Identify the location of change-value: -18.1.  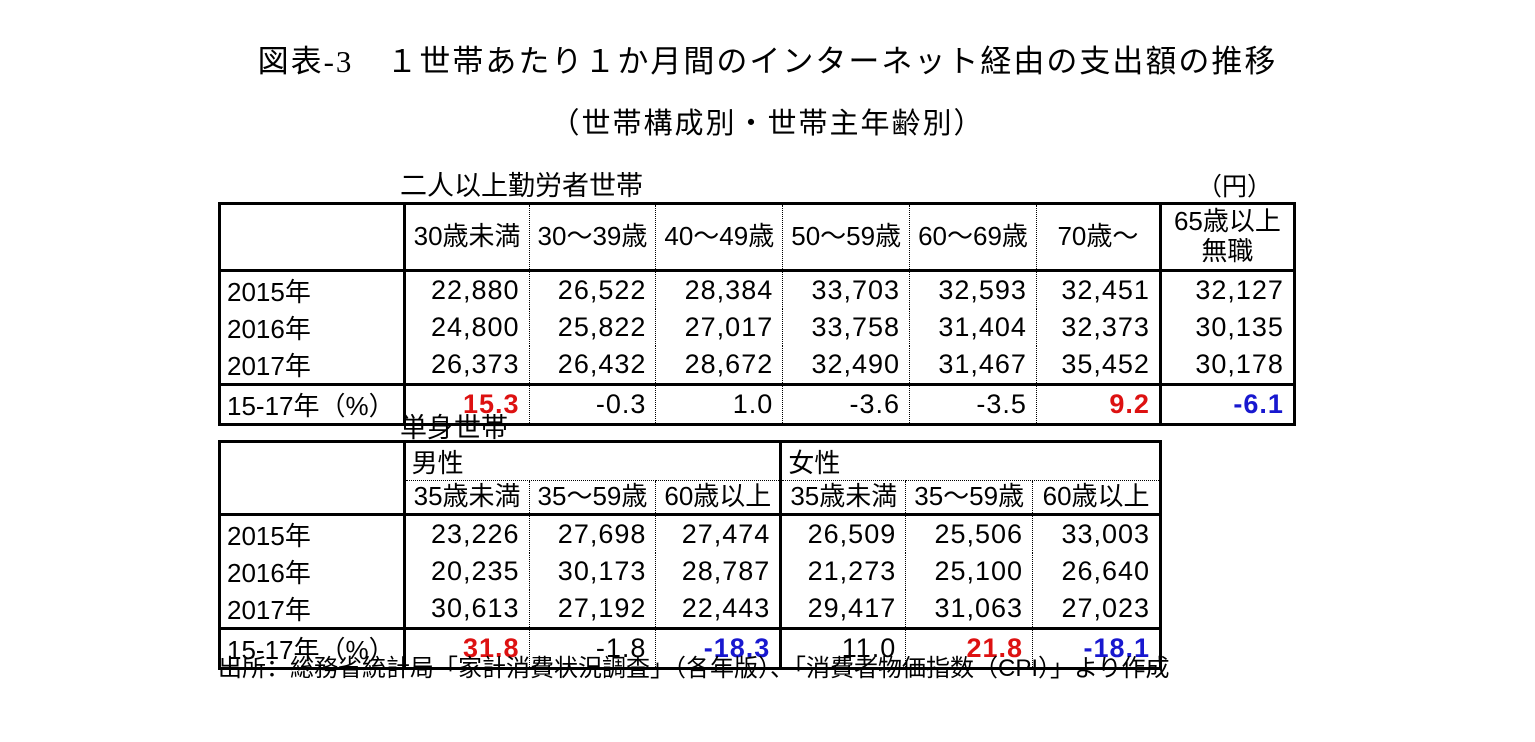
(1096, 648).